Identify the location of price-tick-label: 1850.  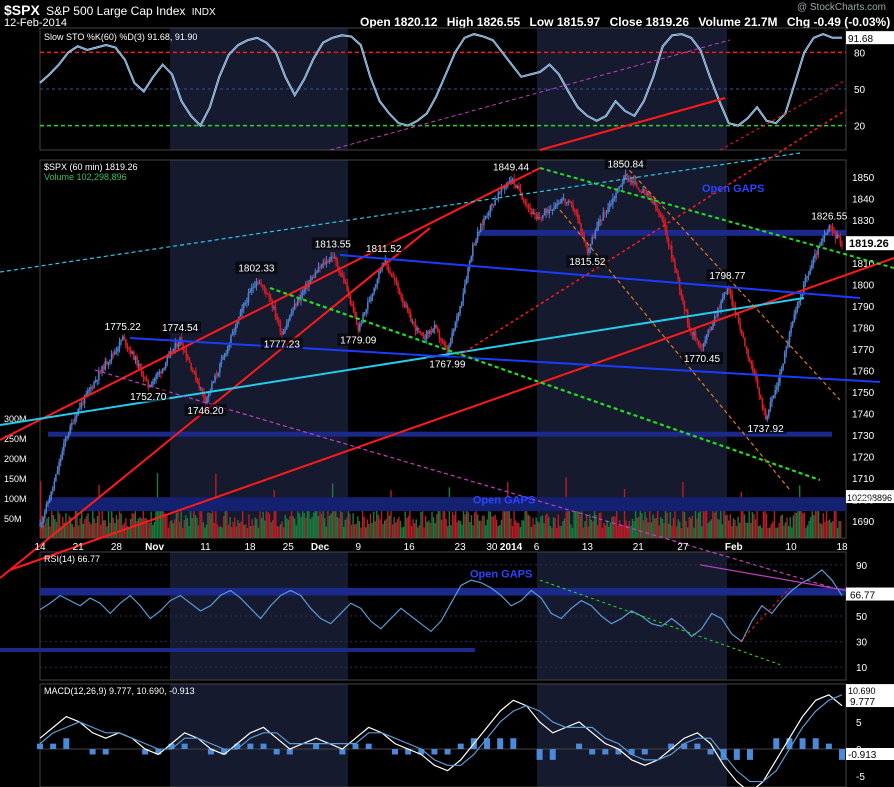
(863, 178).